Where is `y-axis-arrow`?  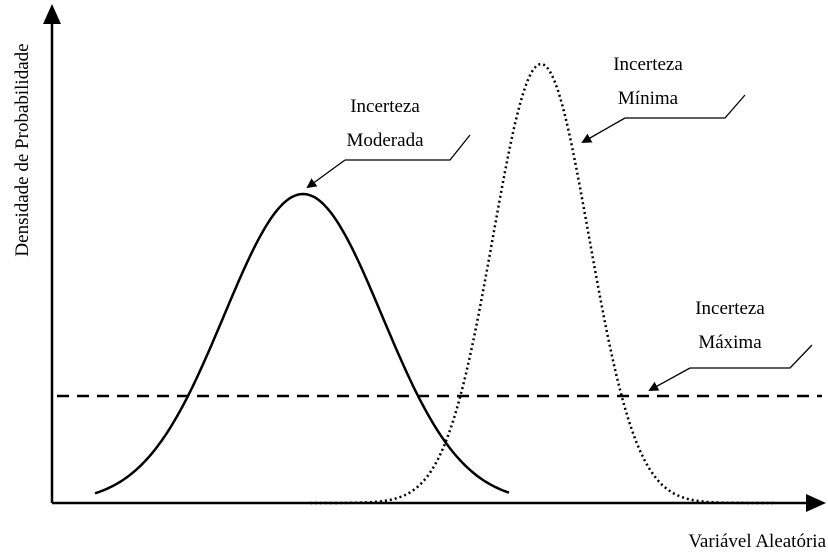 y-axis-arrow is located at coordinates (52, 14).